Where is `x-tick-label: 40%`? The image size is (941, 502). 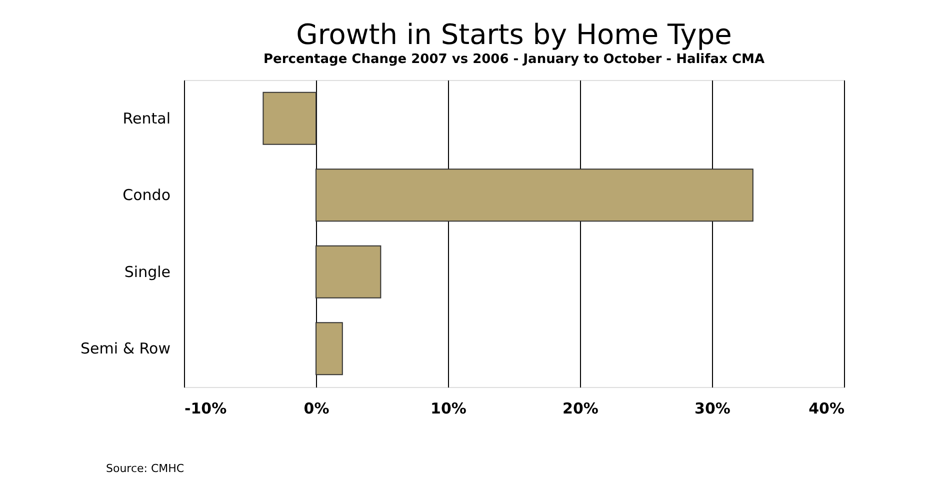 x-tick-label: 40% is located at coordinates (826, 409).